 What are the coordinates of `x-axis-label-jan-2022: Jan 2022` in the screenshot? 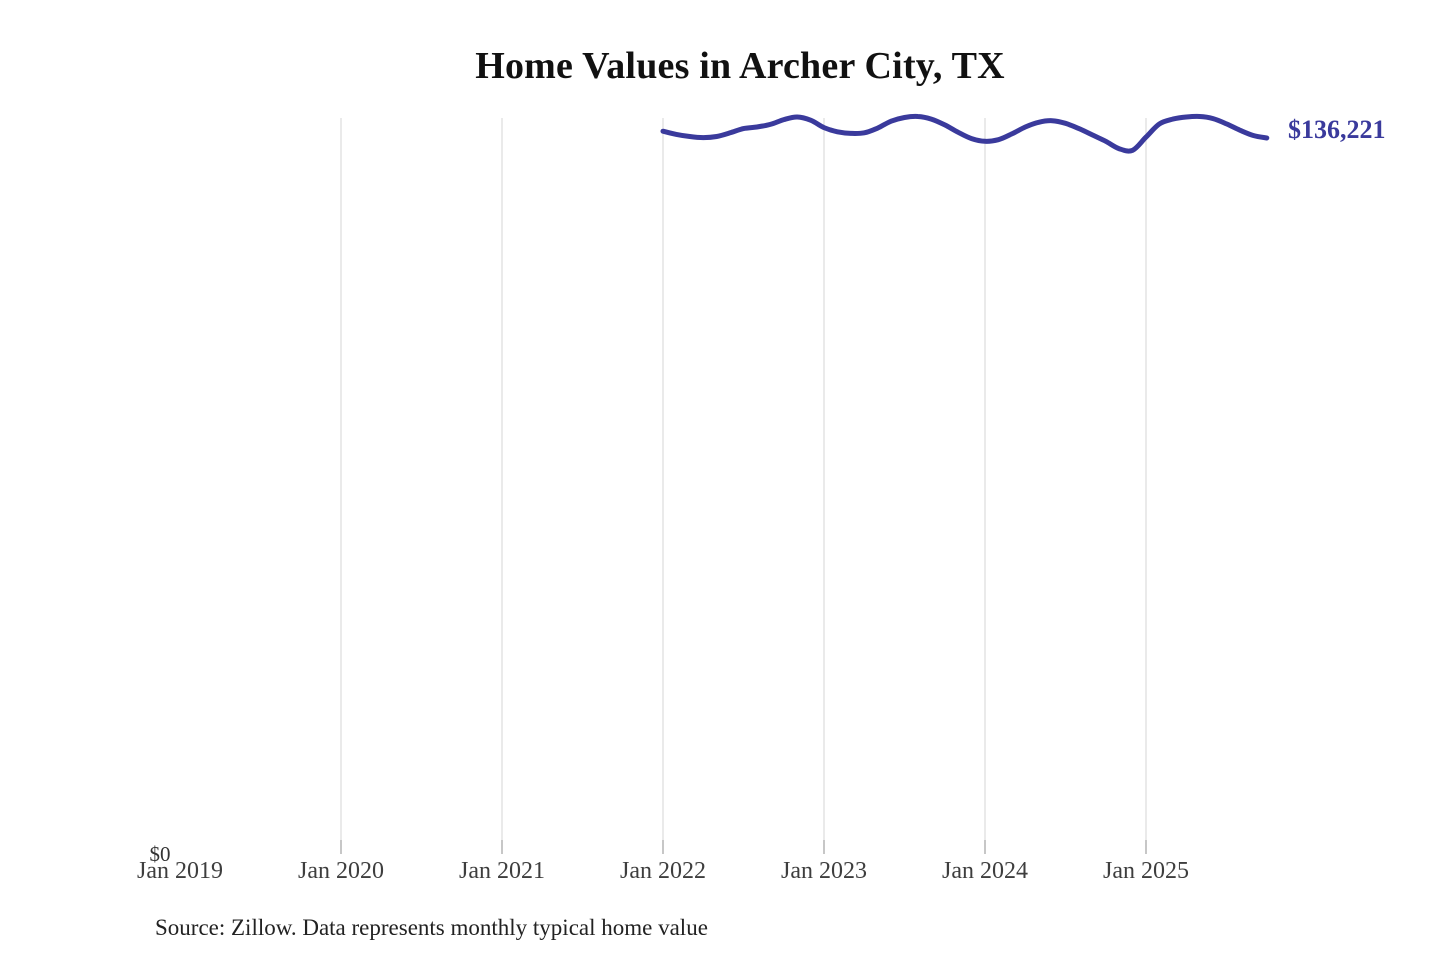 It's located at (663, 871).